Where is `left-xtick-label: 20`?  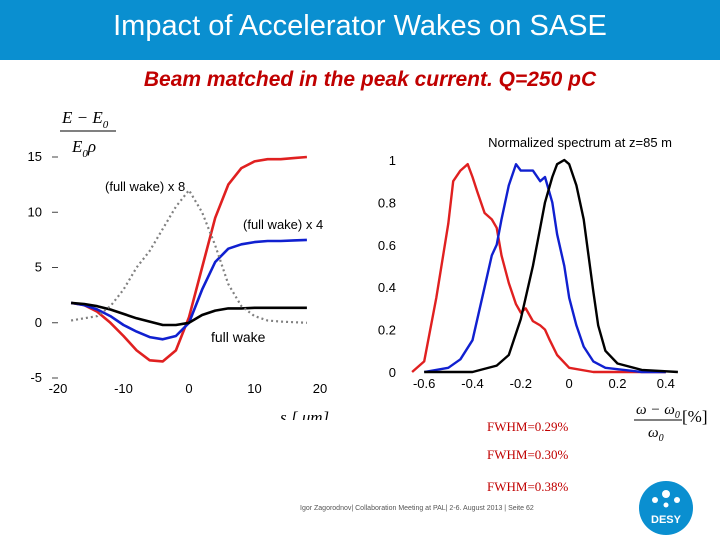
left-xtick-label: 20 is located at coordinates (320, 388).